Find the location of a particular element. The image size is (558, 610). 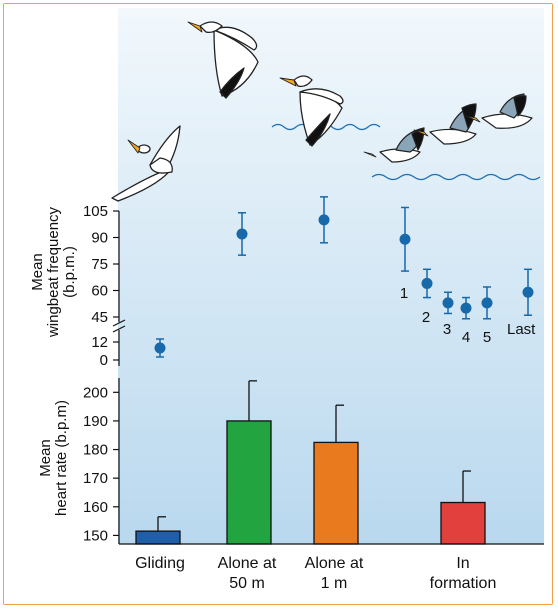

formation-position-label: 5 is located at coordinates (487, 337).